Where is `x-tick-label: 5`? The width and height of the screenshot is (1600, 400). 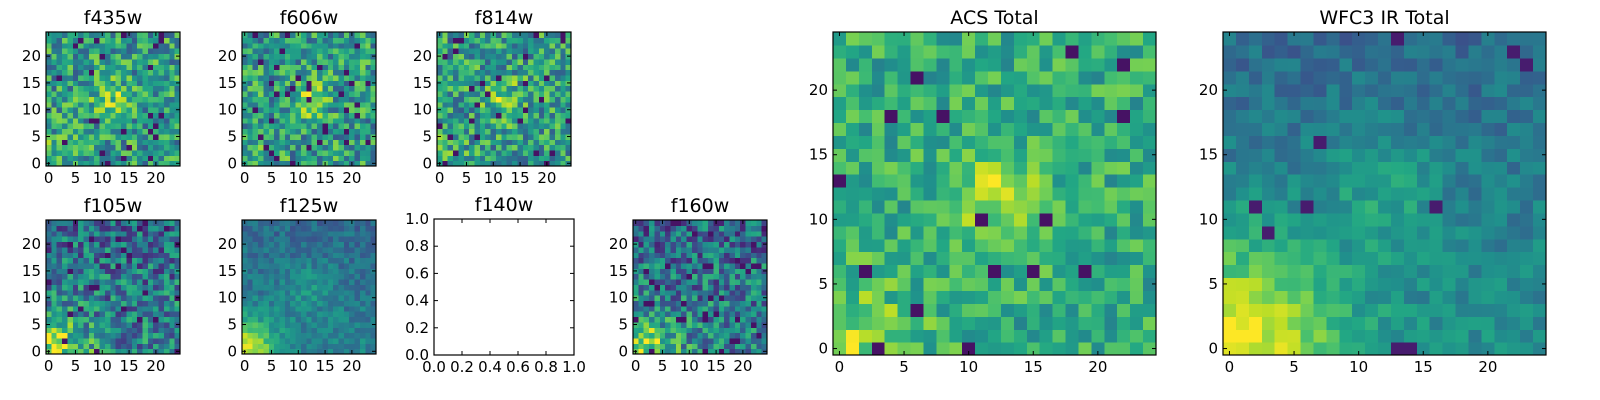 x-tick-label: 5 is located at coordinates (467, 178).